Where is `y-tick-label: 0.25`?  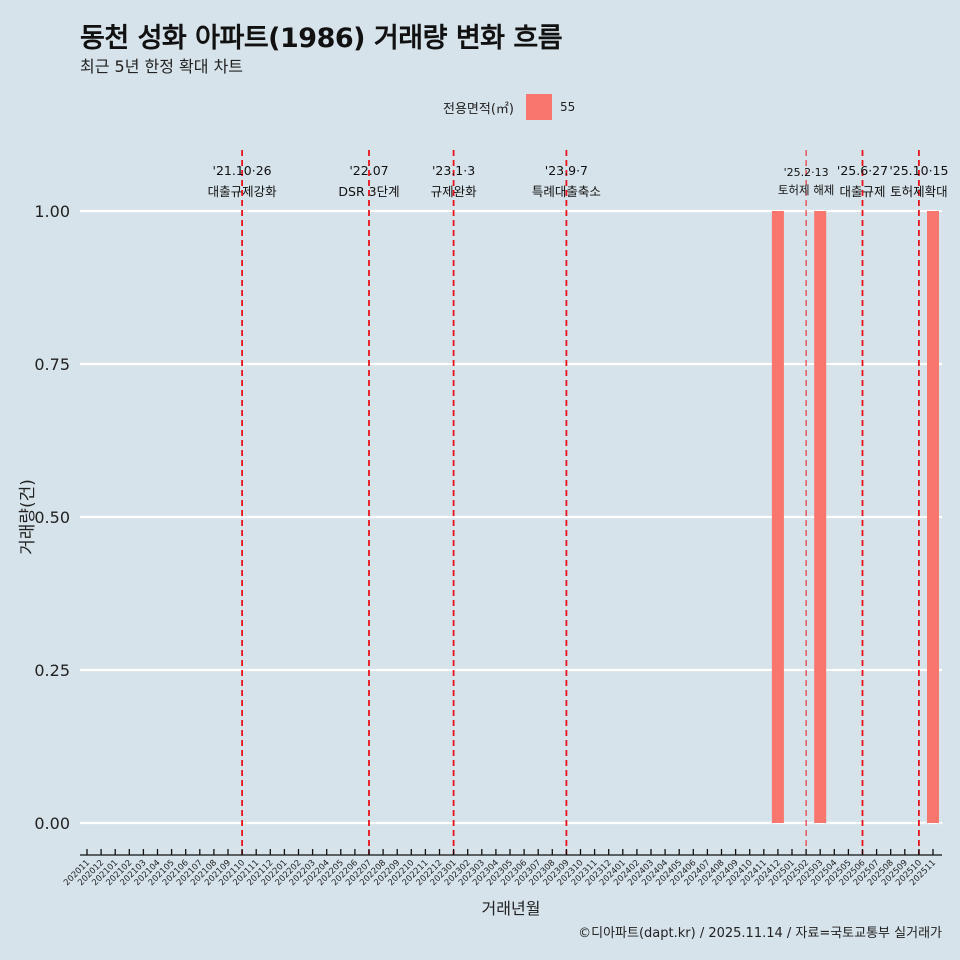 y-tick-label: 0.25 is located at coordinates (52, 670).